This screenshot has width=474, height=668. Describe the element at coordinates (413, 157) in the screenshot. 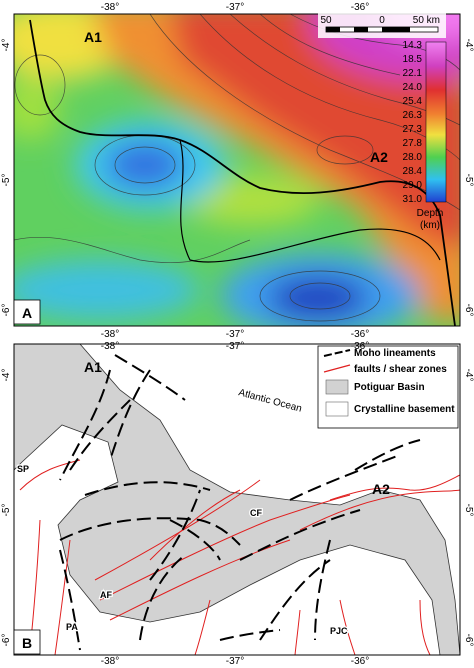

I see `colorbar-label: 28.0` at that location.